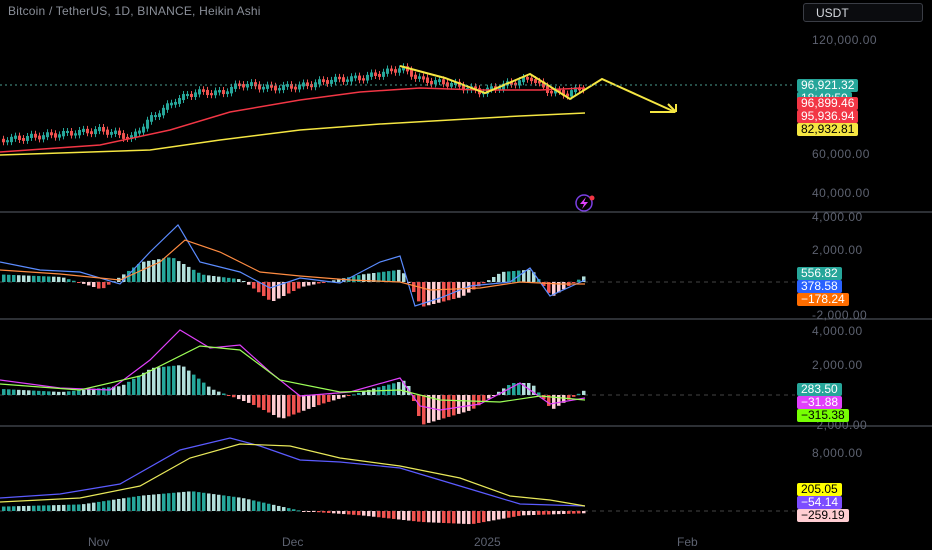  Describe the element at coordinates (585, 203) in the screenshot. I see `lightning-icon` at that location.